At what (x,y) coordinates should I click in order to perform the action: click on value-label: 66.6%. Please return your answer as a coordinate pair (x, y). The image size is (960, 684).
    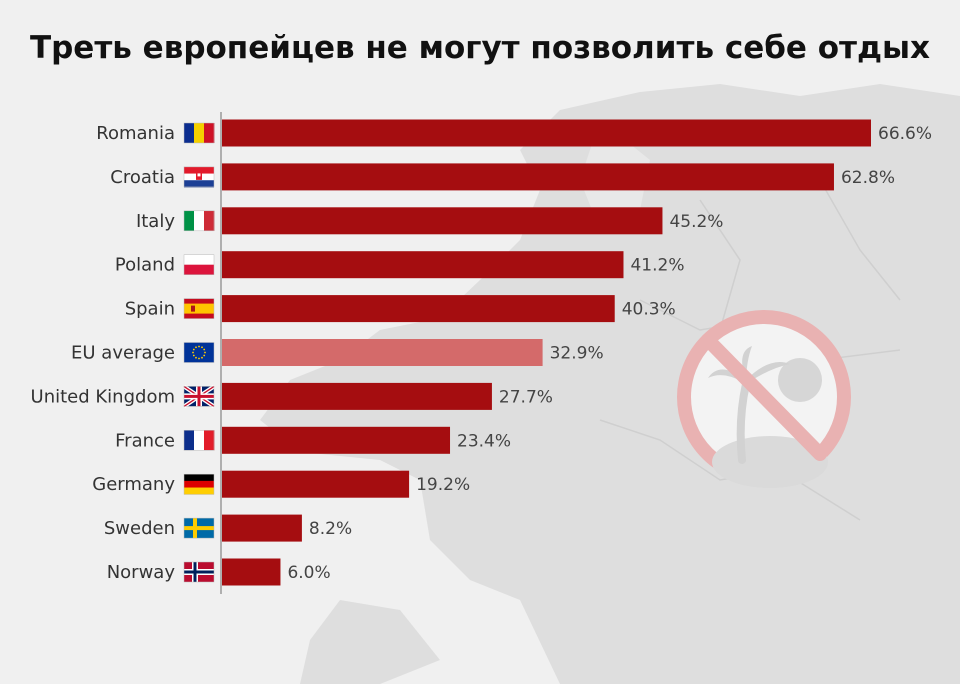
    Looking at the image, I should click on (905, 134).